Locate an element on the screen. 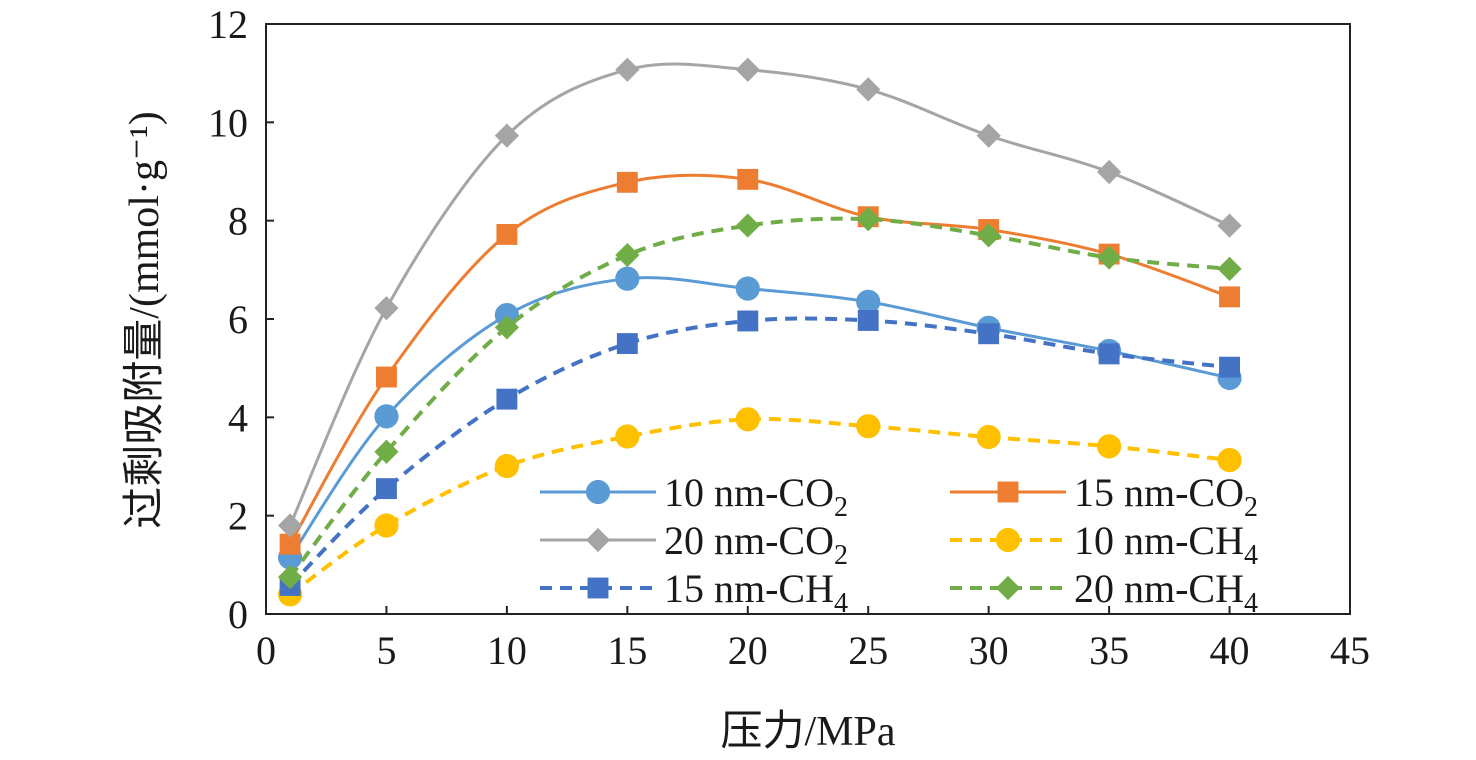 Image resolution: width=1476 pixels, height=760 pixels. legend-label: 20 nm-CO2 is located at coordinates (756, 544).